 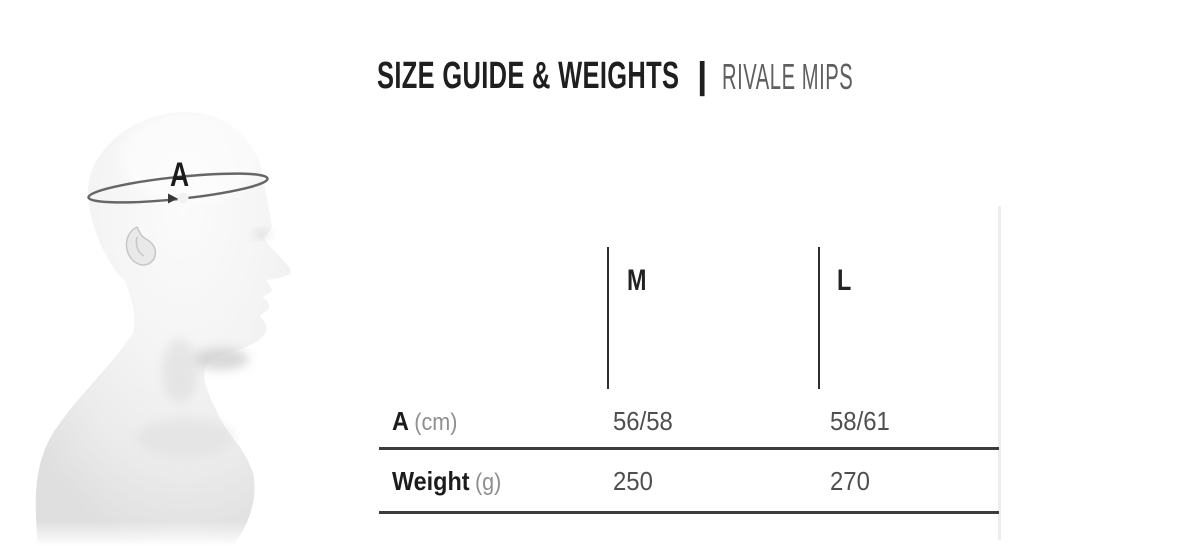 I want to click on jaw-shading, so click(x=221, y=359).